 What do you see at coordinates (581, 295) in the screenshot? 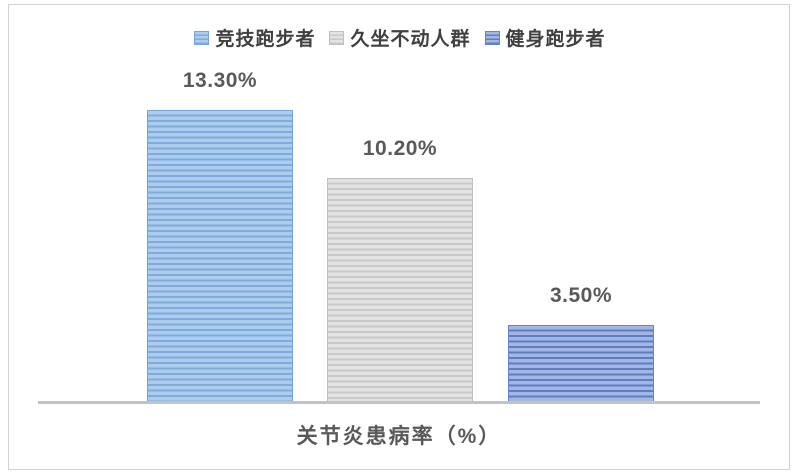
I see `data-label: 3.50%` at bounding box center [581, 295].